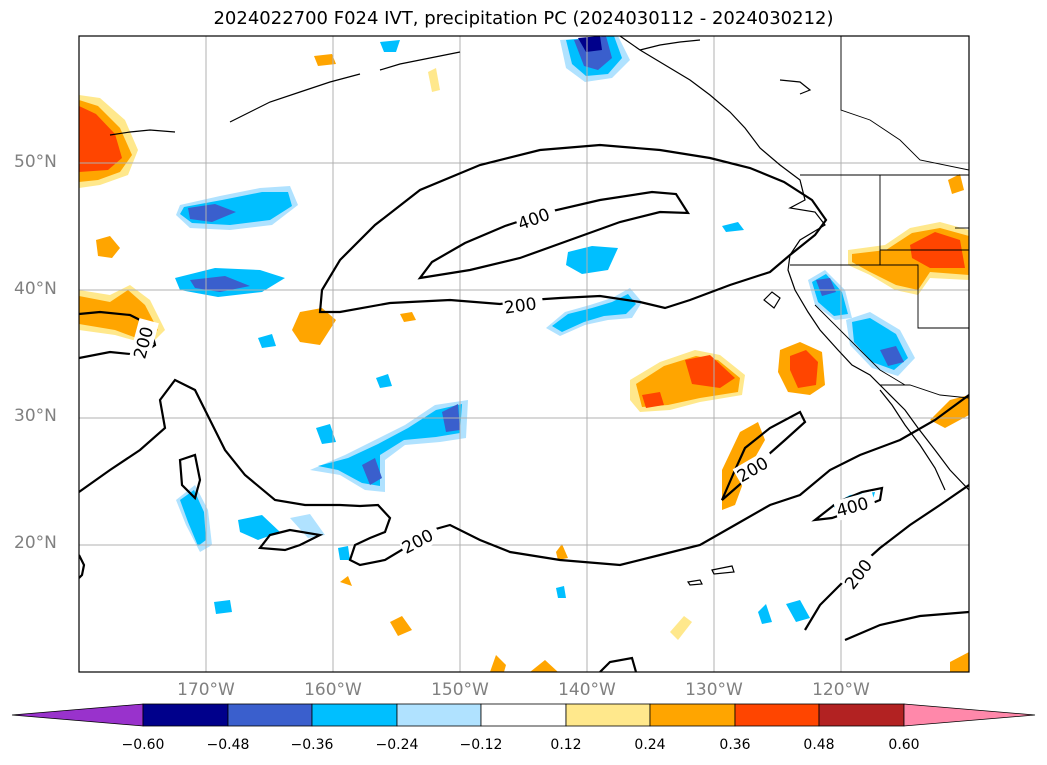  Describe the element at coordinates (143, 745) in the screenshot. I see `colorbar-tick-label: −0.60` at that location.